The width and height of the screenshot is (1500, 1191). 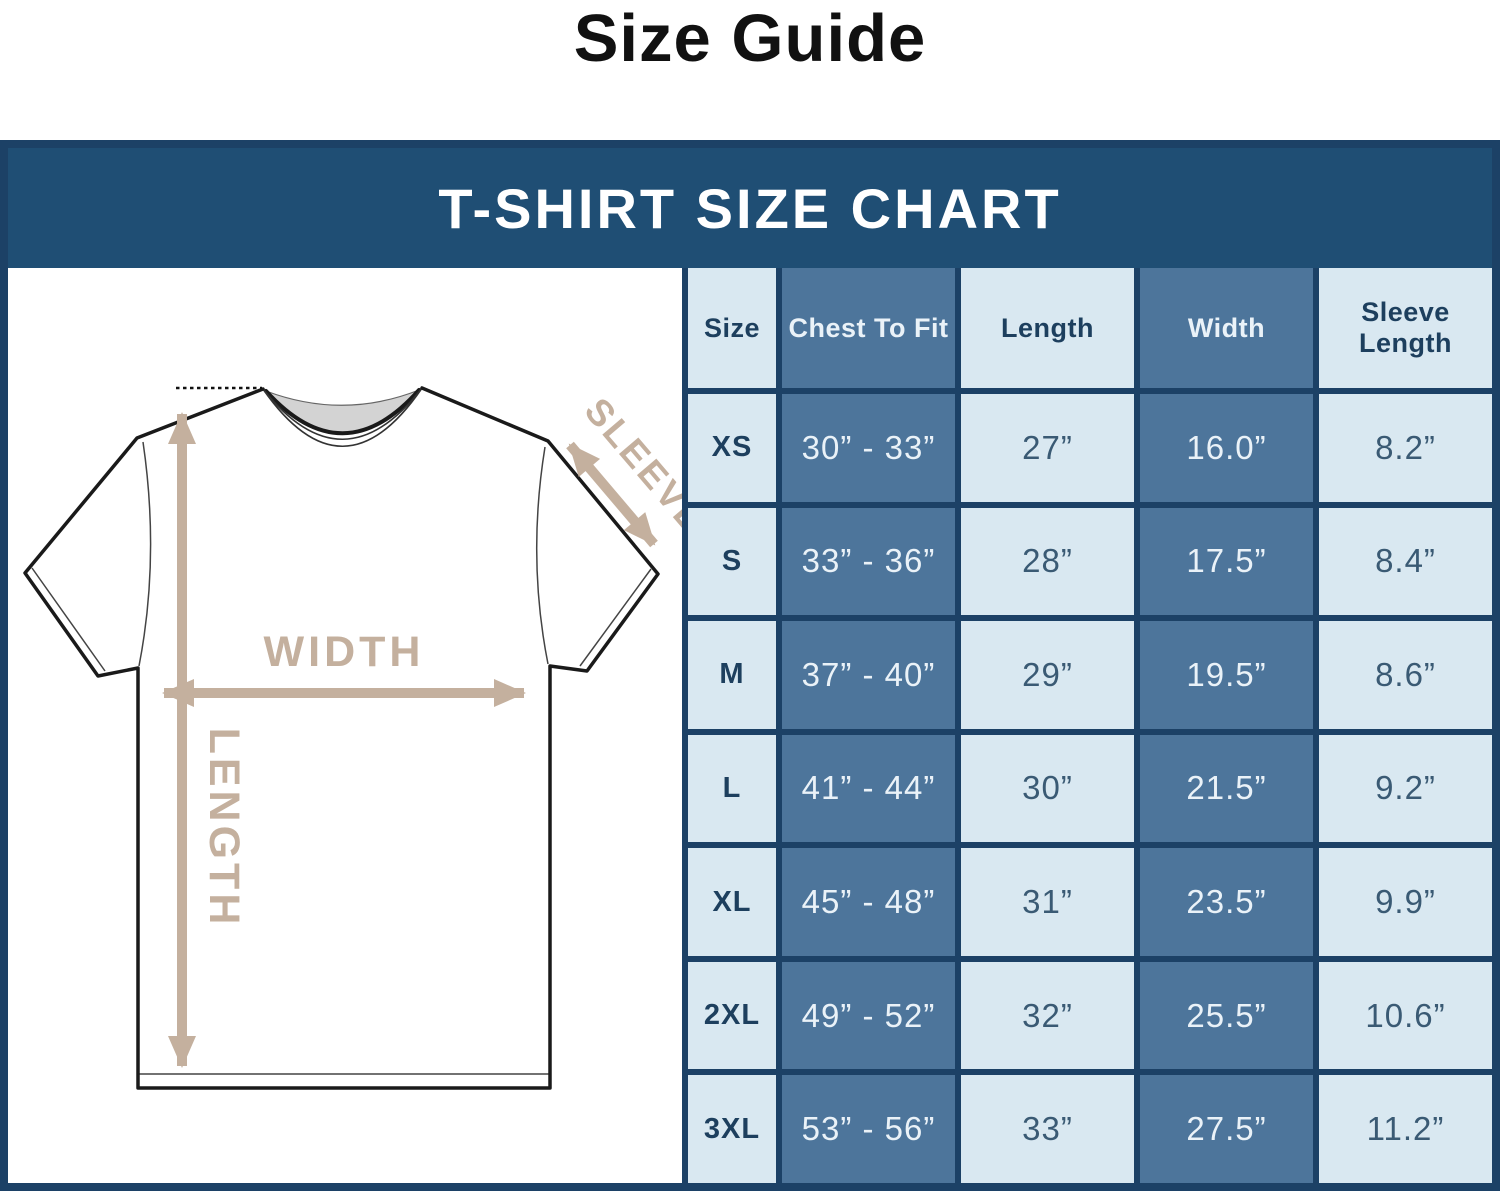 I want to click on length-cell: 31”, so click(x=1047, y=902).